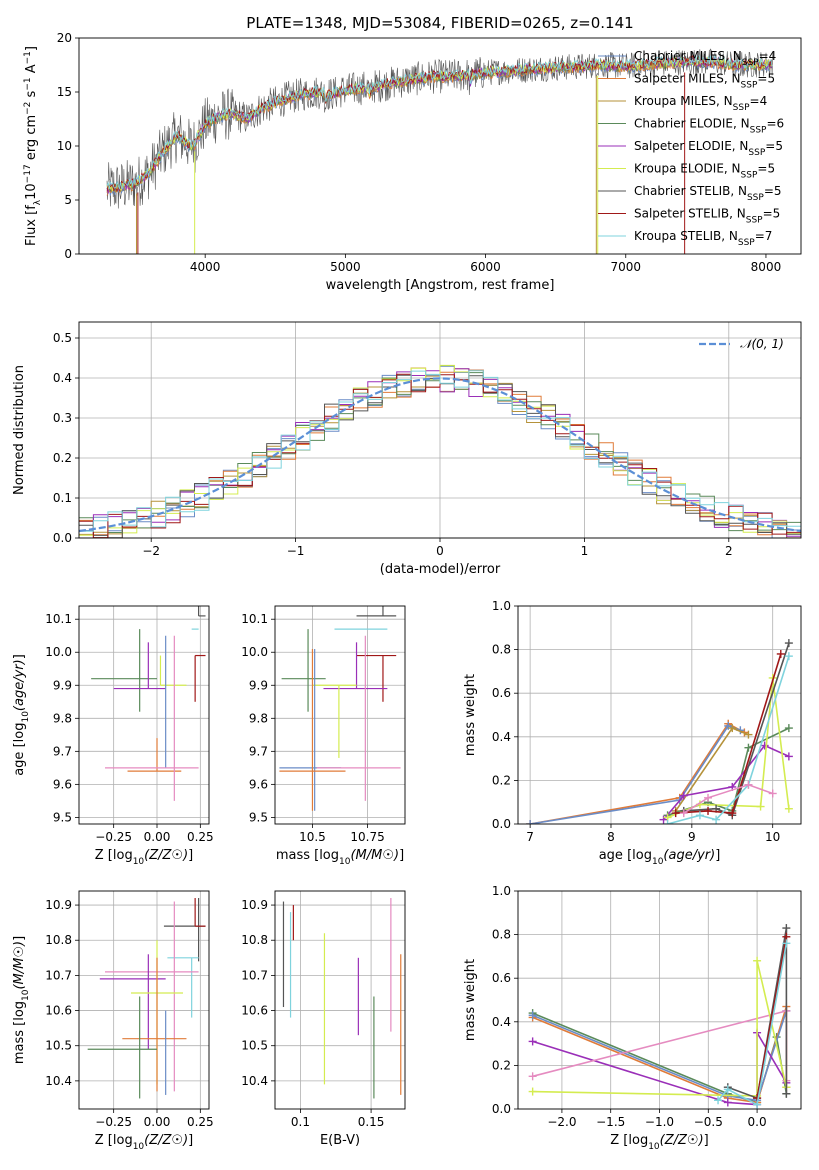 Image resolution: width=819 pixels, height=1170 pixels. I want to click on y-axis-label: age [log10(age/yr)], so click(21, 715).